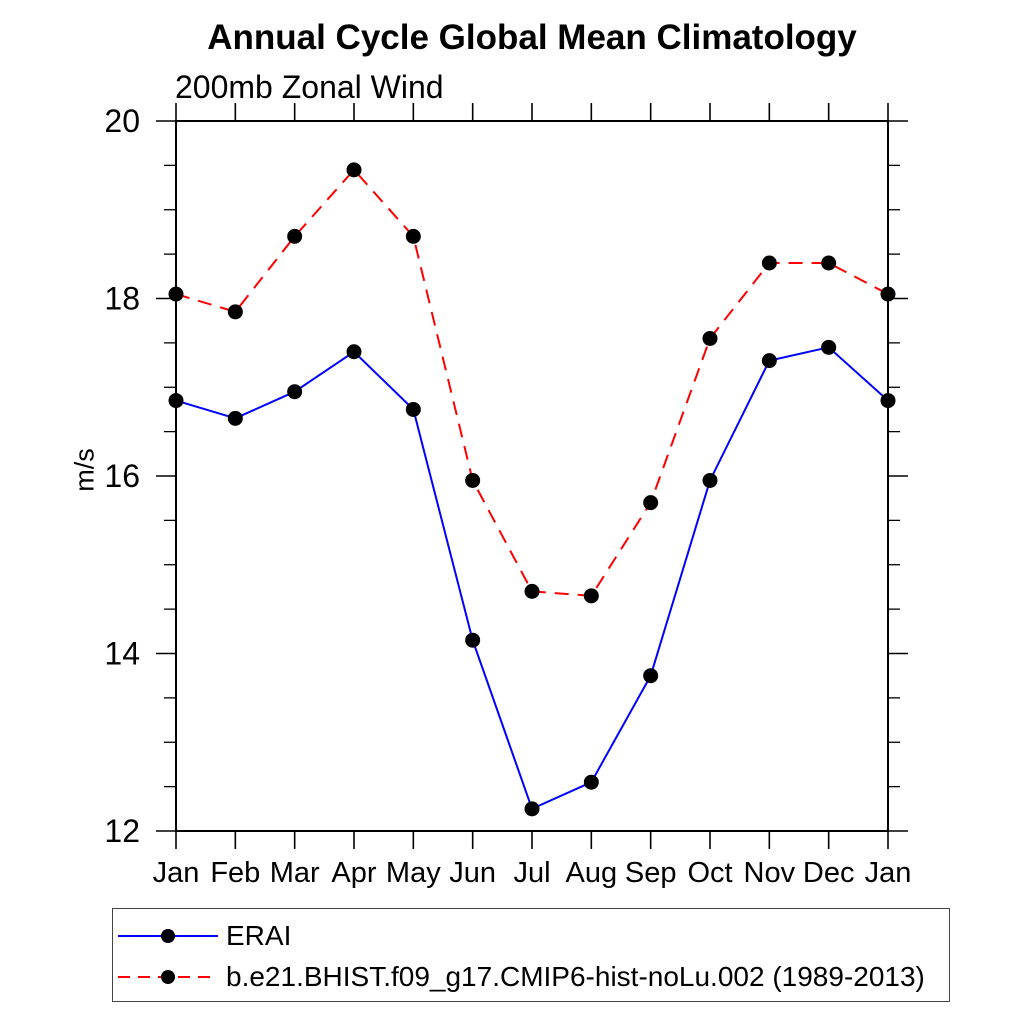 The image size is (1024, 1024). I want to click on x-tick-label: Aug, so click(592, 873).